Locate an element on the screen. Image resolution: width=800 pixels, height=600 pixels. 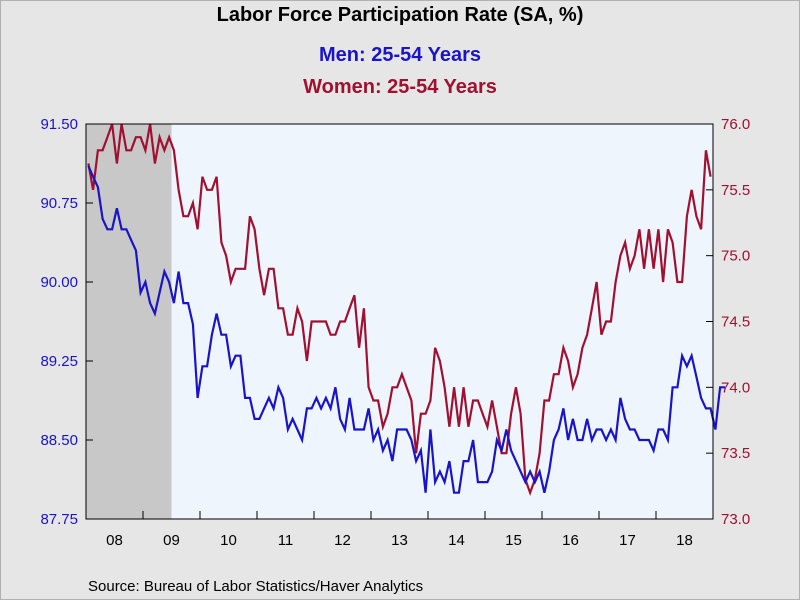
y-left-tick-label: 88.50 is located at coordinates (59, 440).